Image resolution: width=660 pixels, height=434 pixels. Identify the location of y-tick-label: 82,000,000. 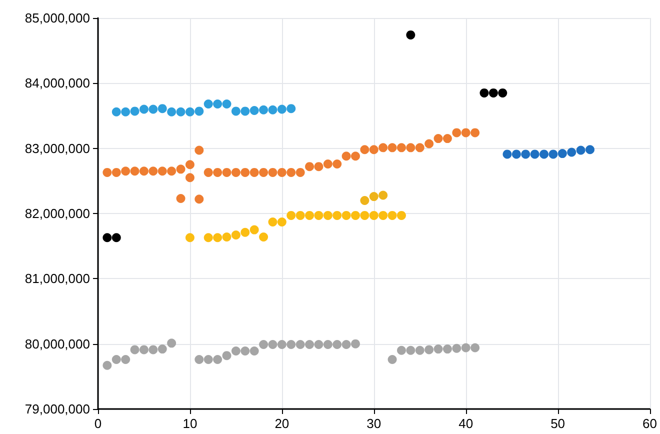
(57, 213).